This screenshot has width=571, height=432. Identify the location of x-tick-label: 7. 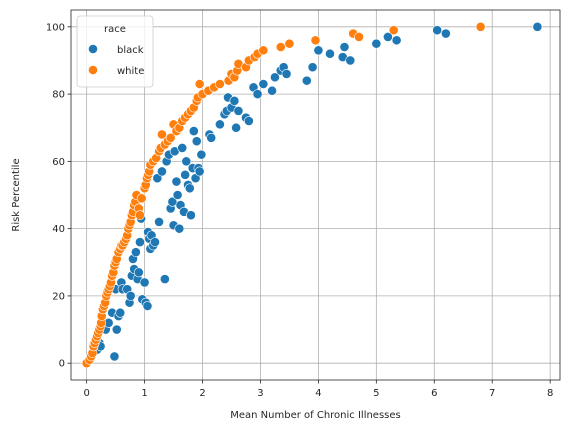
(492, 393).